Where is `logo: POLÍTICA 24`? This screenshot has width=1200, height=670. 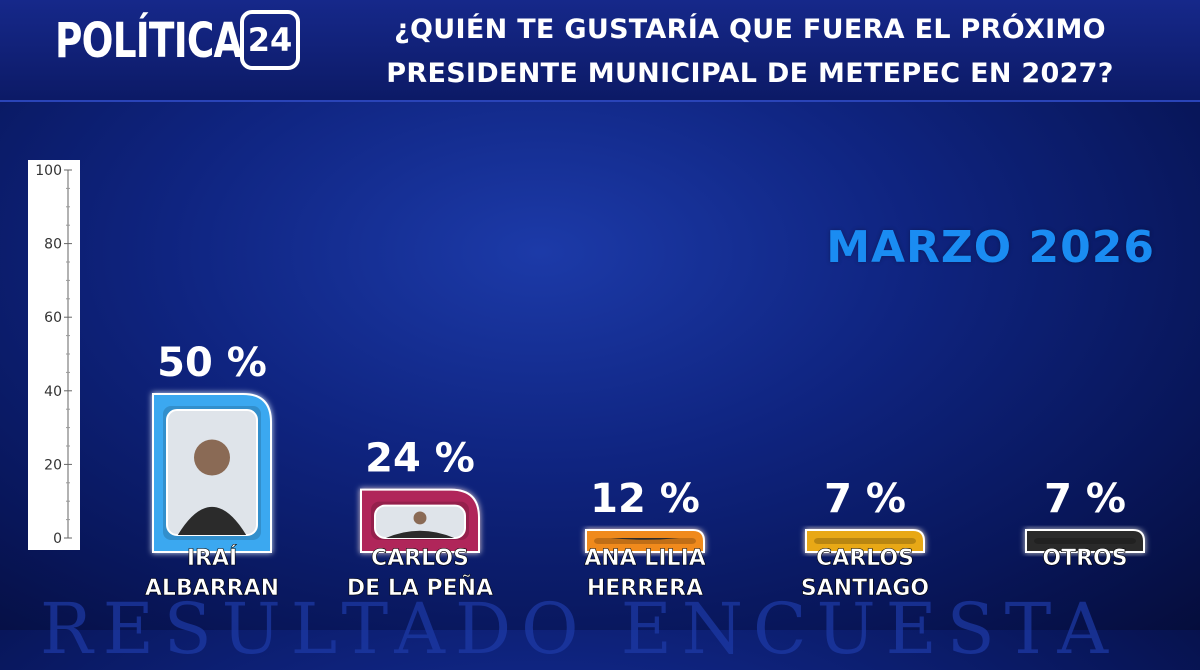 logo: POLÍTICA 24 is located at coordinates (177, 41).